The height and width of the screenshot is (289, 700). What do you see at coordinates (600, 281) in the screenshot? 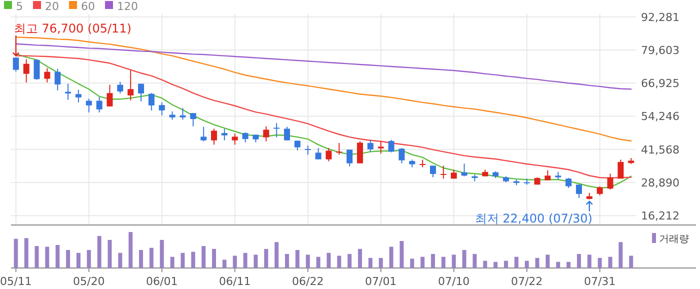
I see `x-tick-label: 07/31` at bounding box center [600, 281].